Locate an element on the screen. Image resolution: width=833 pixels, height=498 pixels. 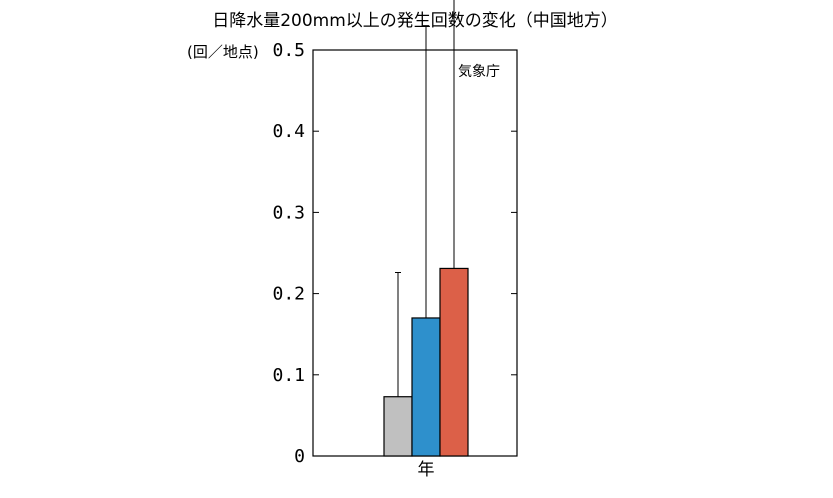
chart-title: 日降水量200mm以上の発生回数の変化（中国地方） is located at coordinates (415, 21).